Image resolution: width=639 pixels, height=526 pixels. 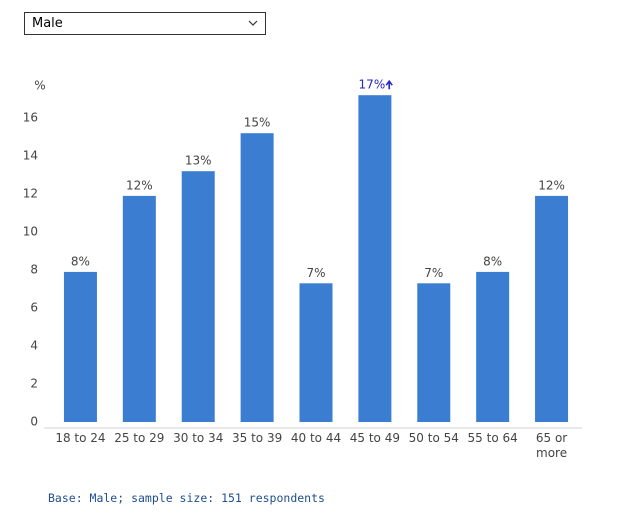 I want to click on y-tick-label: 16, so click(x=30, y=118).